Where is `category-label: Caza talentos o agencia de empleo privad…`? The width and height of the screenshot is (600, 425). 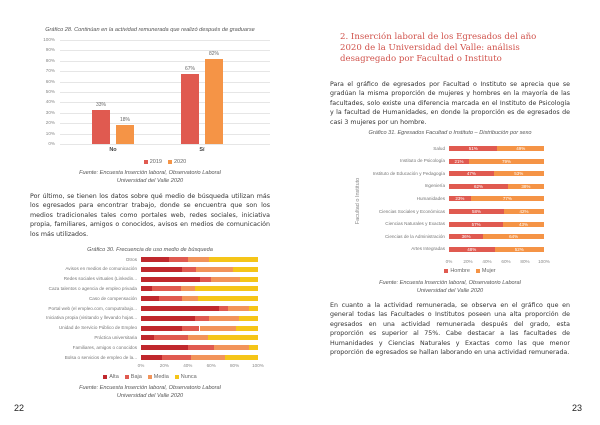 category-label: Caza talentos o agencia de empleo privad… is located at coordinates (92, 288).